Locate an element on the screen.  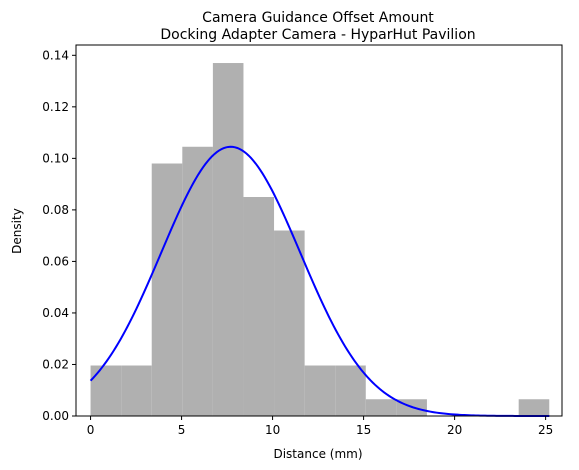
x-tick-label: 5 is located at coordinates (182, 430).